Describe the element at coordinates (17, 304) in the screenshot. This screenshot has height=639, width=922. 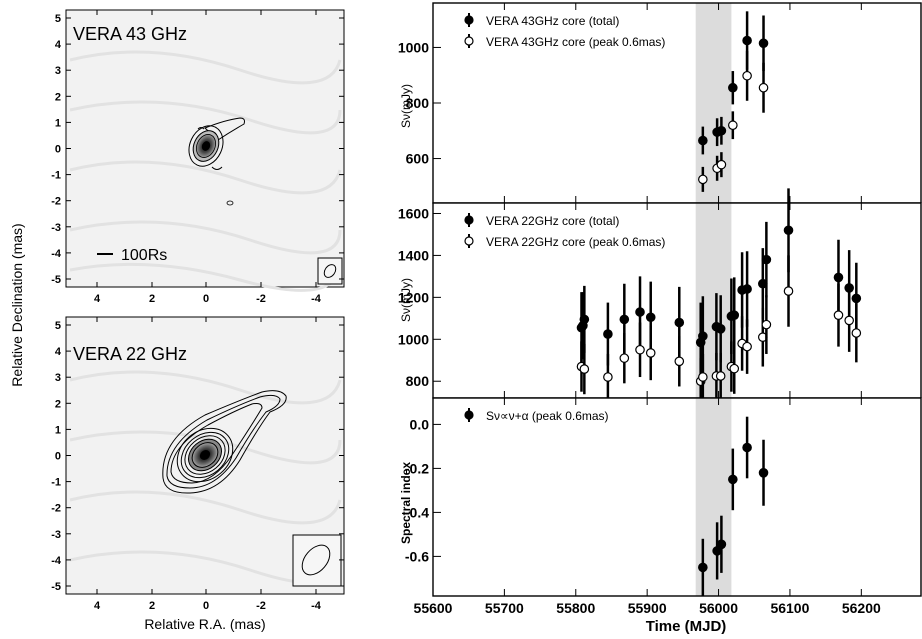
I see `map-ylabel: Relative Declination (mas)` at that location.